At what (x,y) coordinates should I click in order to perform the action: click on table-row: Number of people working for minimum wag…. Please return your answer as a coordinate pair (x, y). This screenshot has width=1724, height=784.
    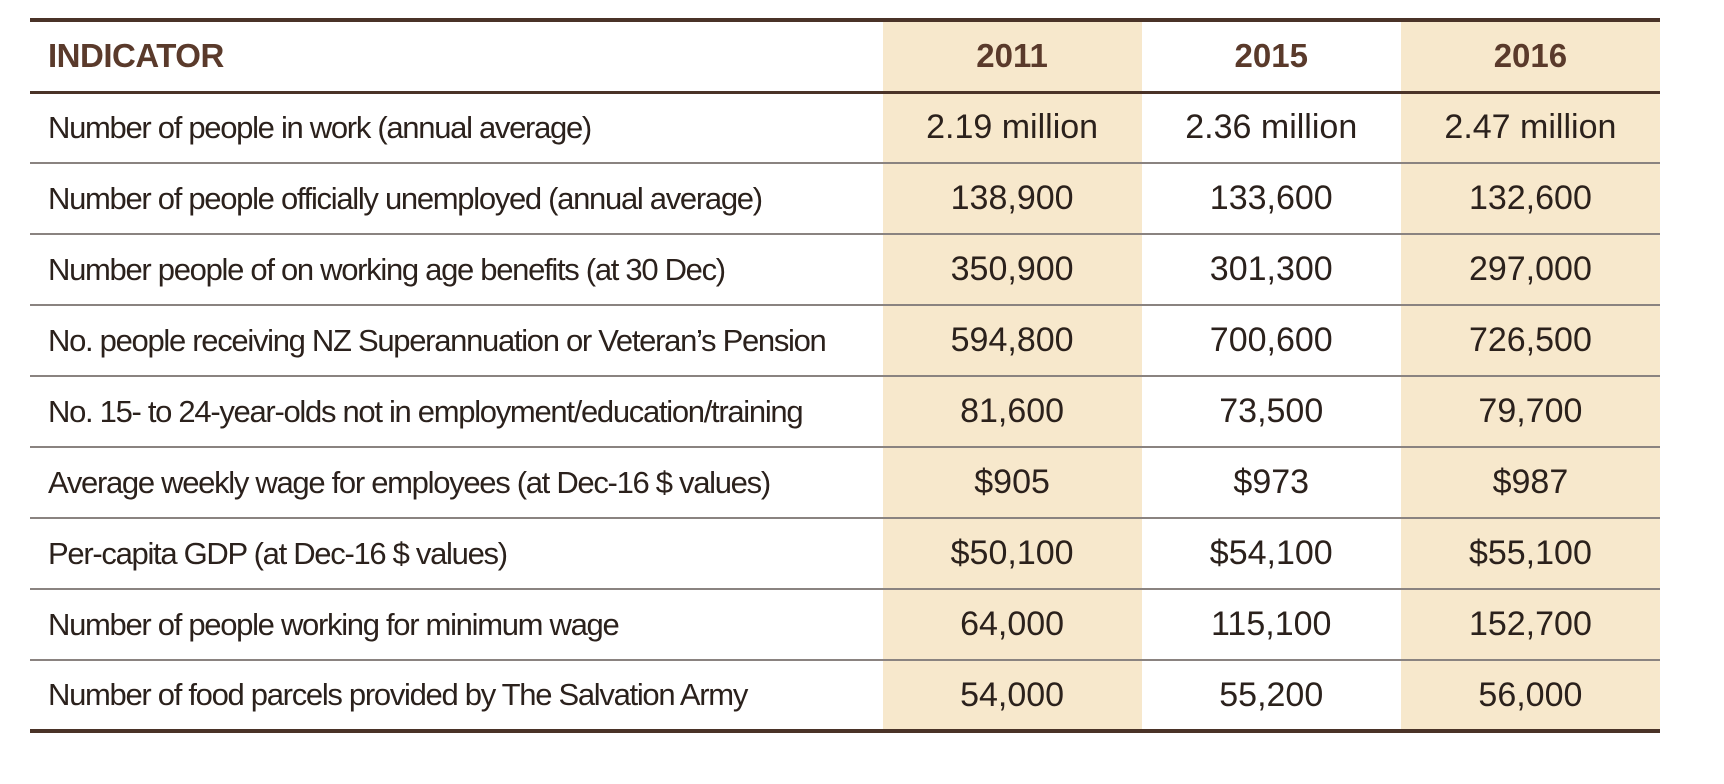
    Looking at the image, I should click on (845, 625).